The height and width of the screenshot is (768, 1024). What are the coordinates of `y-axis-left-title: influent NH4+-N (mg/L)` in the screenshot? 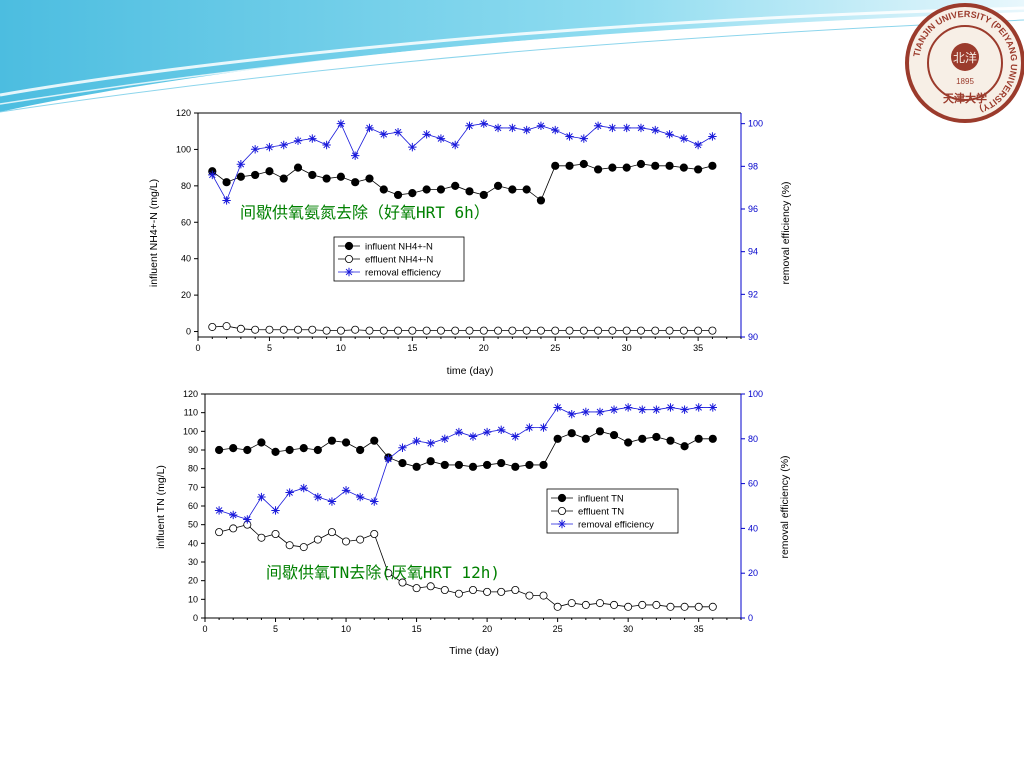 It's located at (154, 233).